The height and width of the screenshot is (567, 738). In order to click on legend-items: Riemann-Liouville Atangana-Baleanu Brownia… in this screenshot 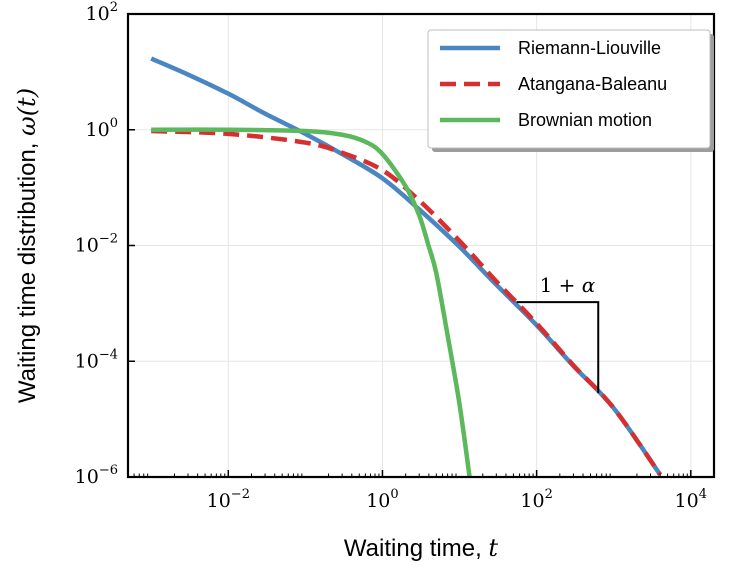, I will do `click(553, 84)`.